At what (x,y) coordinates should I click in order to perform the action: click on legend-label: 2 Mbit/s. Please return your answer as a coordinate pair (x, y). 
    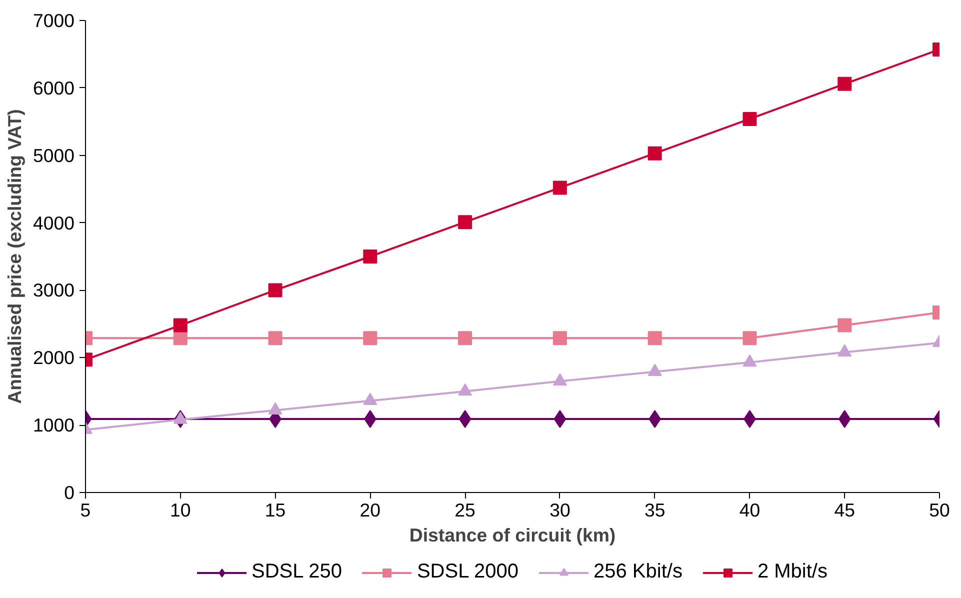
    Looking at the image, I should click on (792, 572).